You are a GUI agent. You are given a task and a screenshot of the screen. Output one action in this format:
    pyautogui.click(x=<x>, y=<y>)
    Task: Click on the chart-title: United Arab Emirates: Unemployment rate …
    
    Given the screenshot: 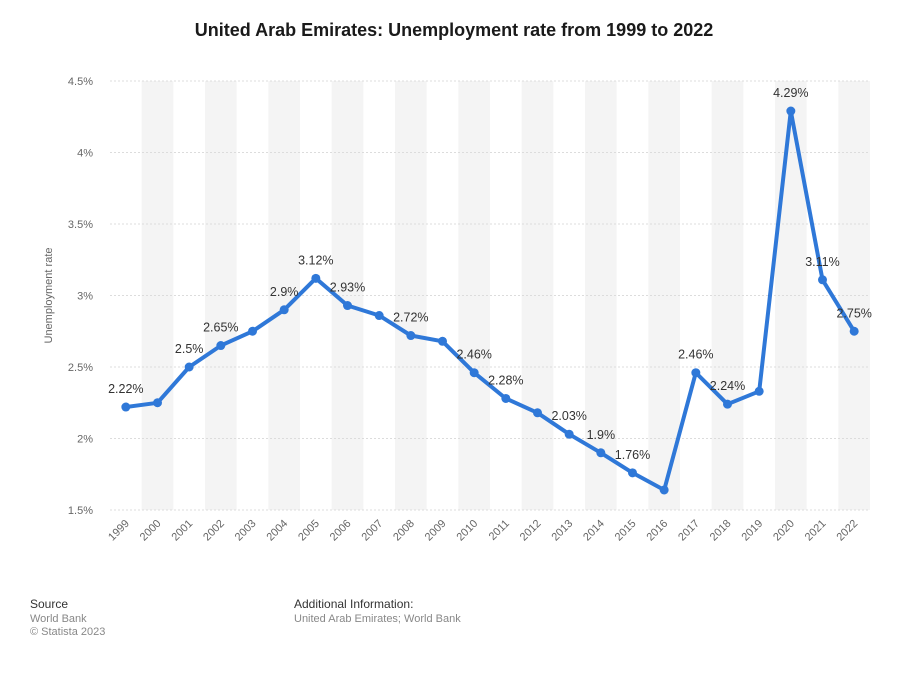 What is the action you would take?
    pyautogui.click(x=454, y=30)
    